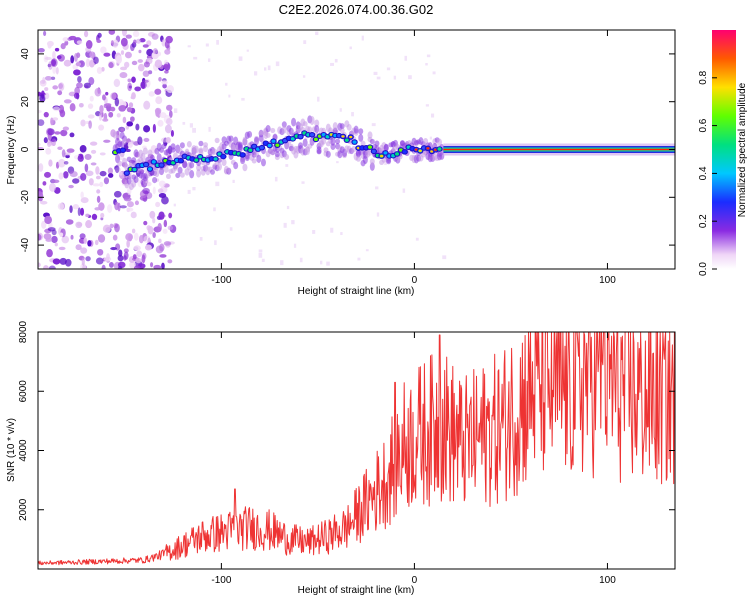  Describe the element at coordinates (607, 280) in the screenshot. I see `spectrogram-x-tick-label: 100` at that location.